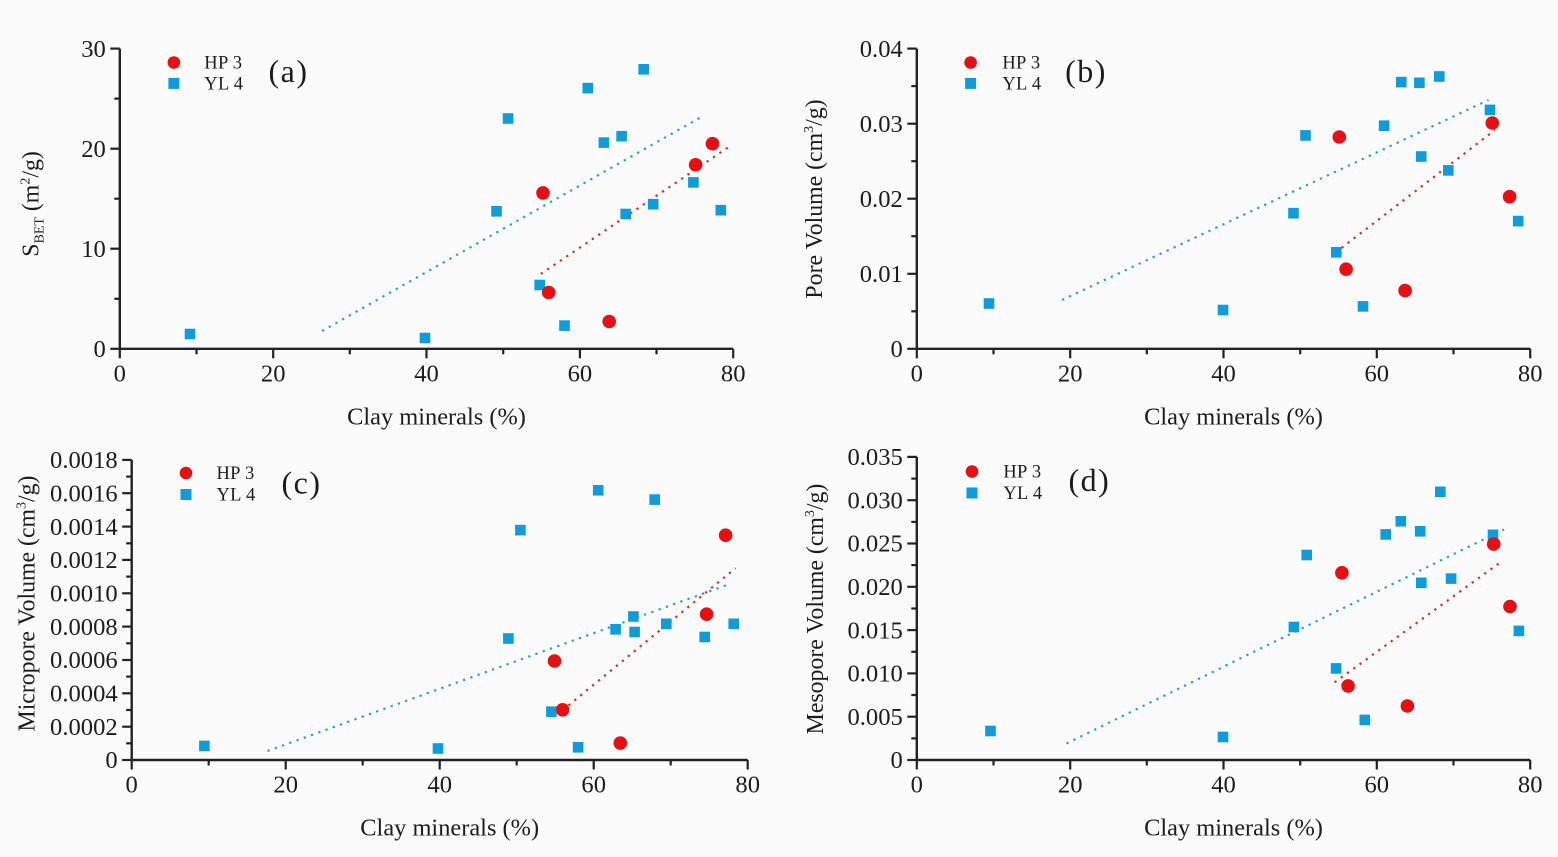  I want to click on svg-text: (b), so click(1086, 71).